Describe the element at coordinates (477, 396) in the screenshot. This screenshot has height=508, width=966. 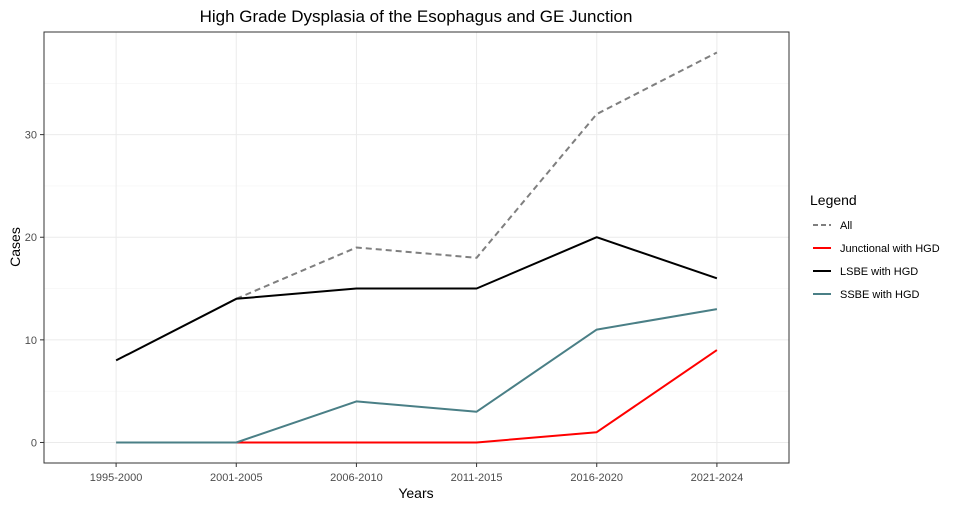
I see `series-line-junctional-with-hgd` at that location.